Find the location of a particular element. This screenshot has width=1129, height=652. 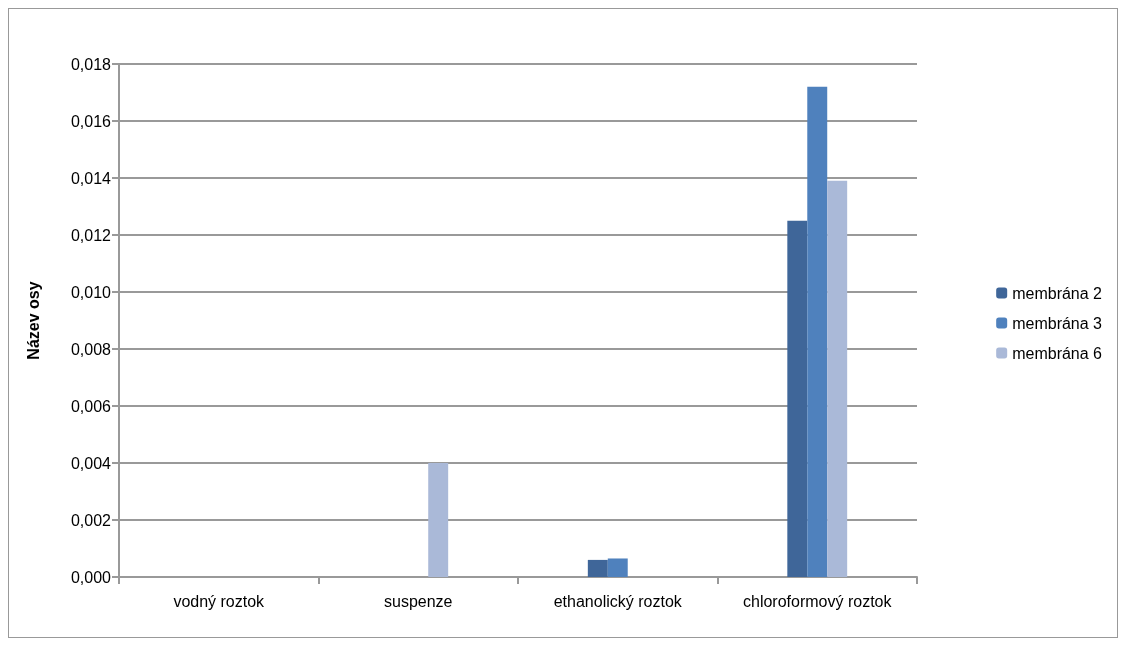

x-tick-label: suspenze is located at coordinates (418, 601).